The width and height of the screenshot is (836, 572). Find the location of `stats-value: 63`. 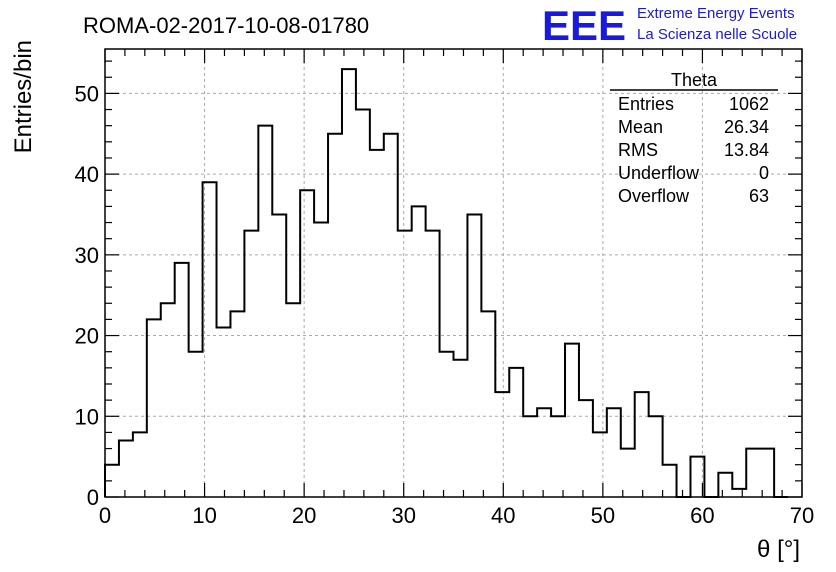

stats-value: 63 is located at coordinates (759, 196).